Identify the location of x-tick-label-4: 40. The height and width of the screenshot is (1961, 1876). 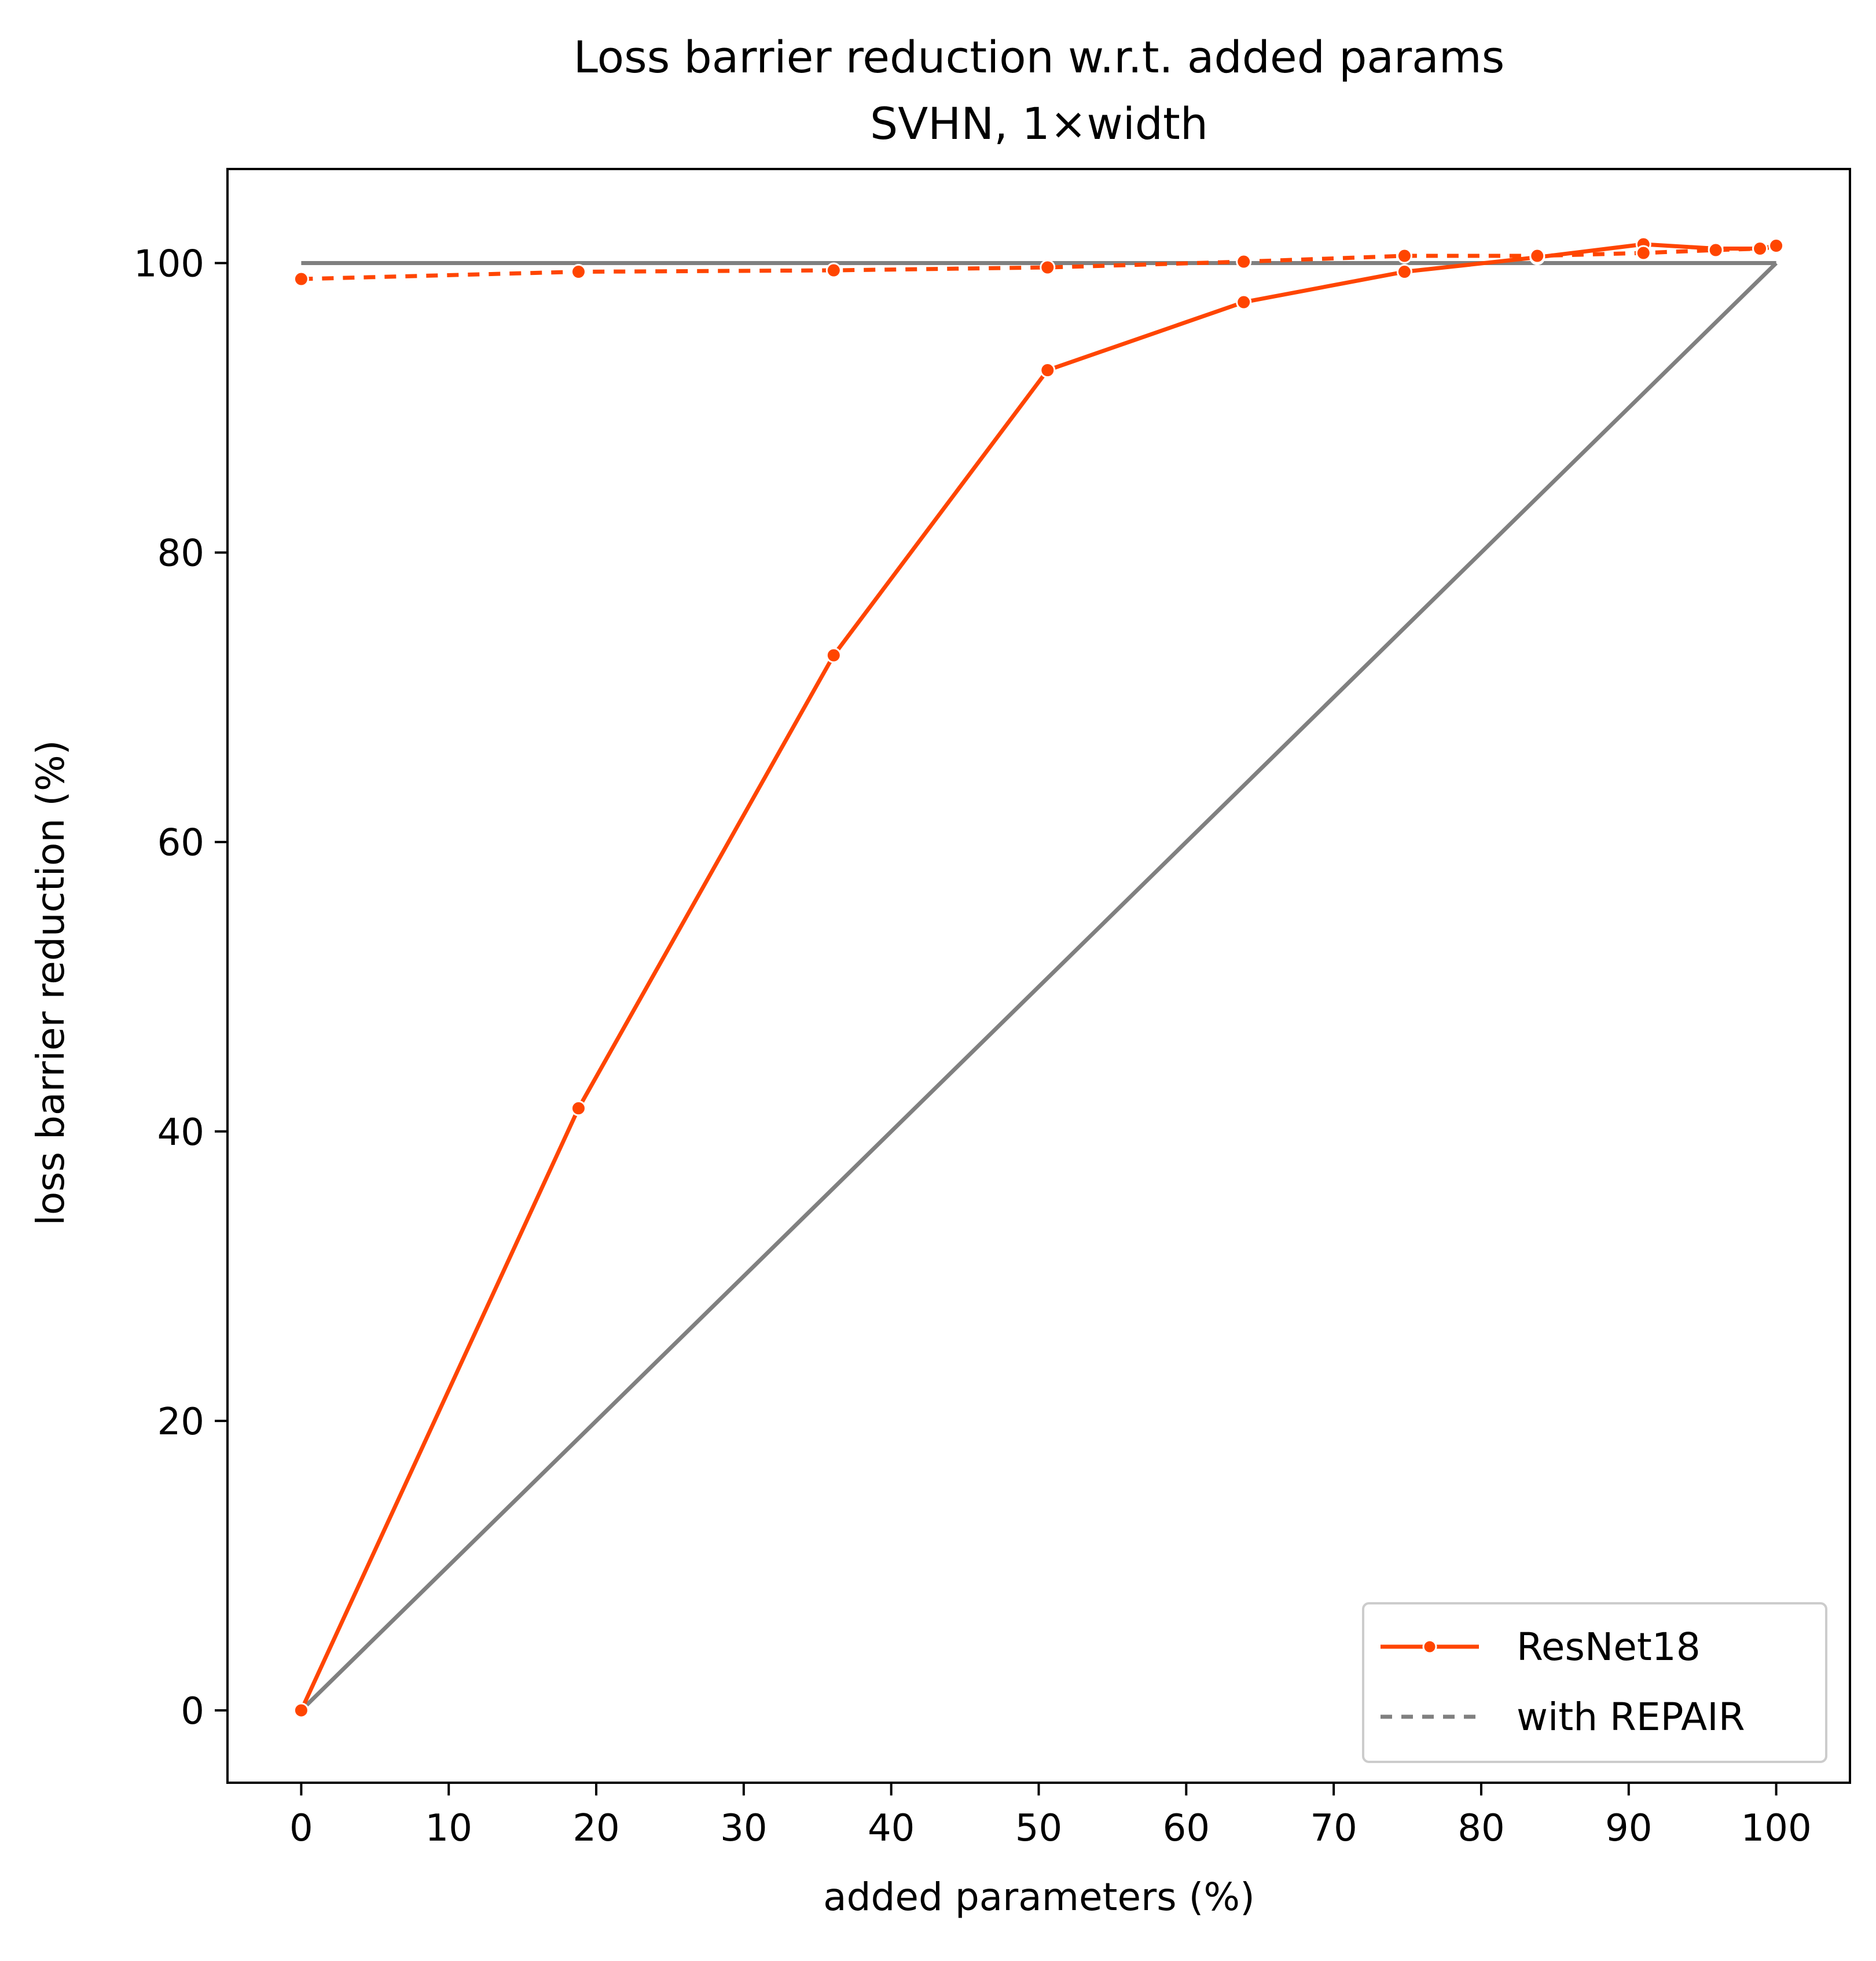
(891, 1828).